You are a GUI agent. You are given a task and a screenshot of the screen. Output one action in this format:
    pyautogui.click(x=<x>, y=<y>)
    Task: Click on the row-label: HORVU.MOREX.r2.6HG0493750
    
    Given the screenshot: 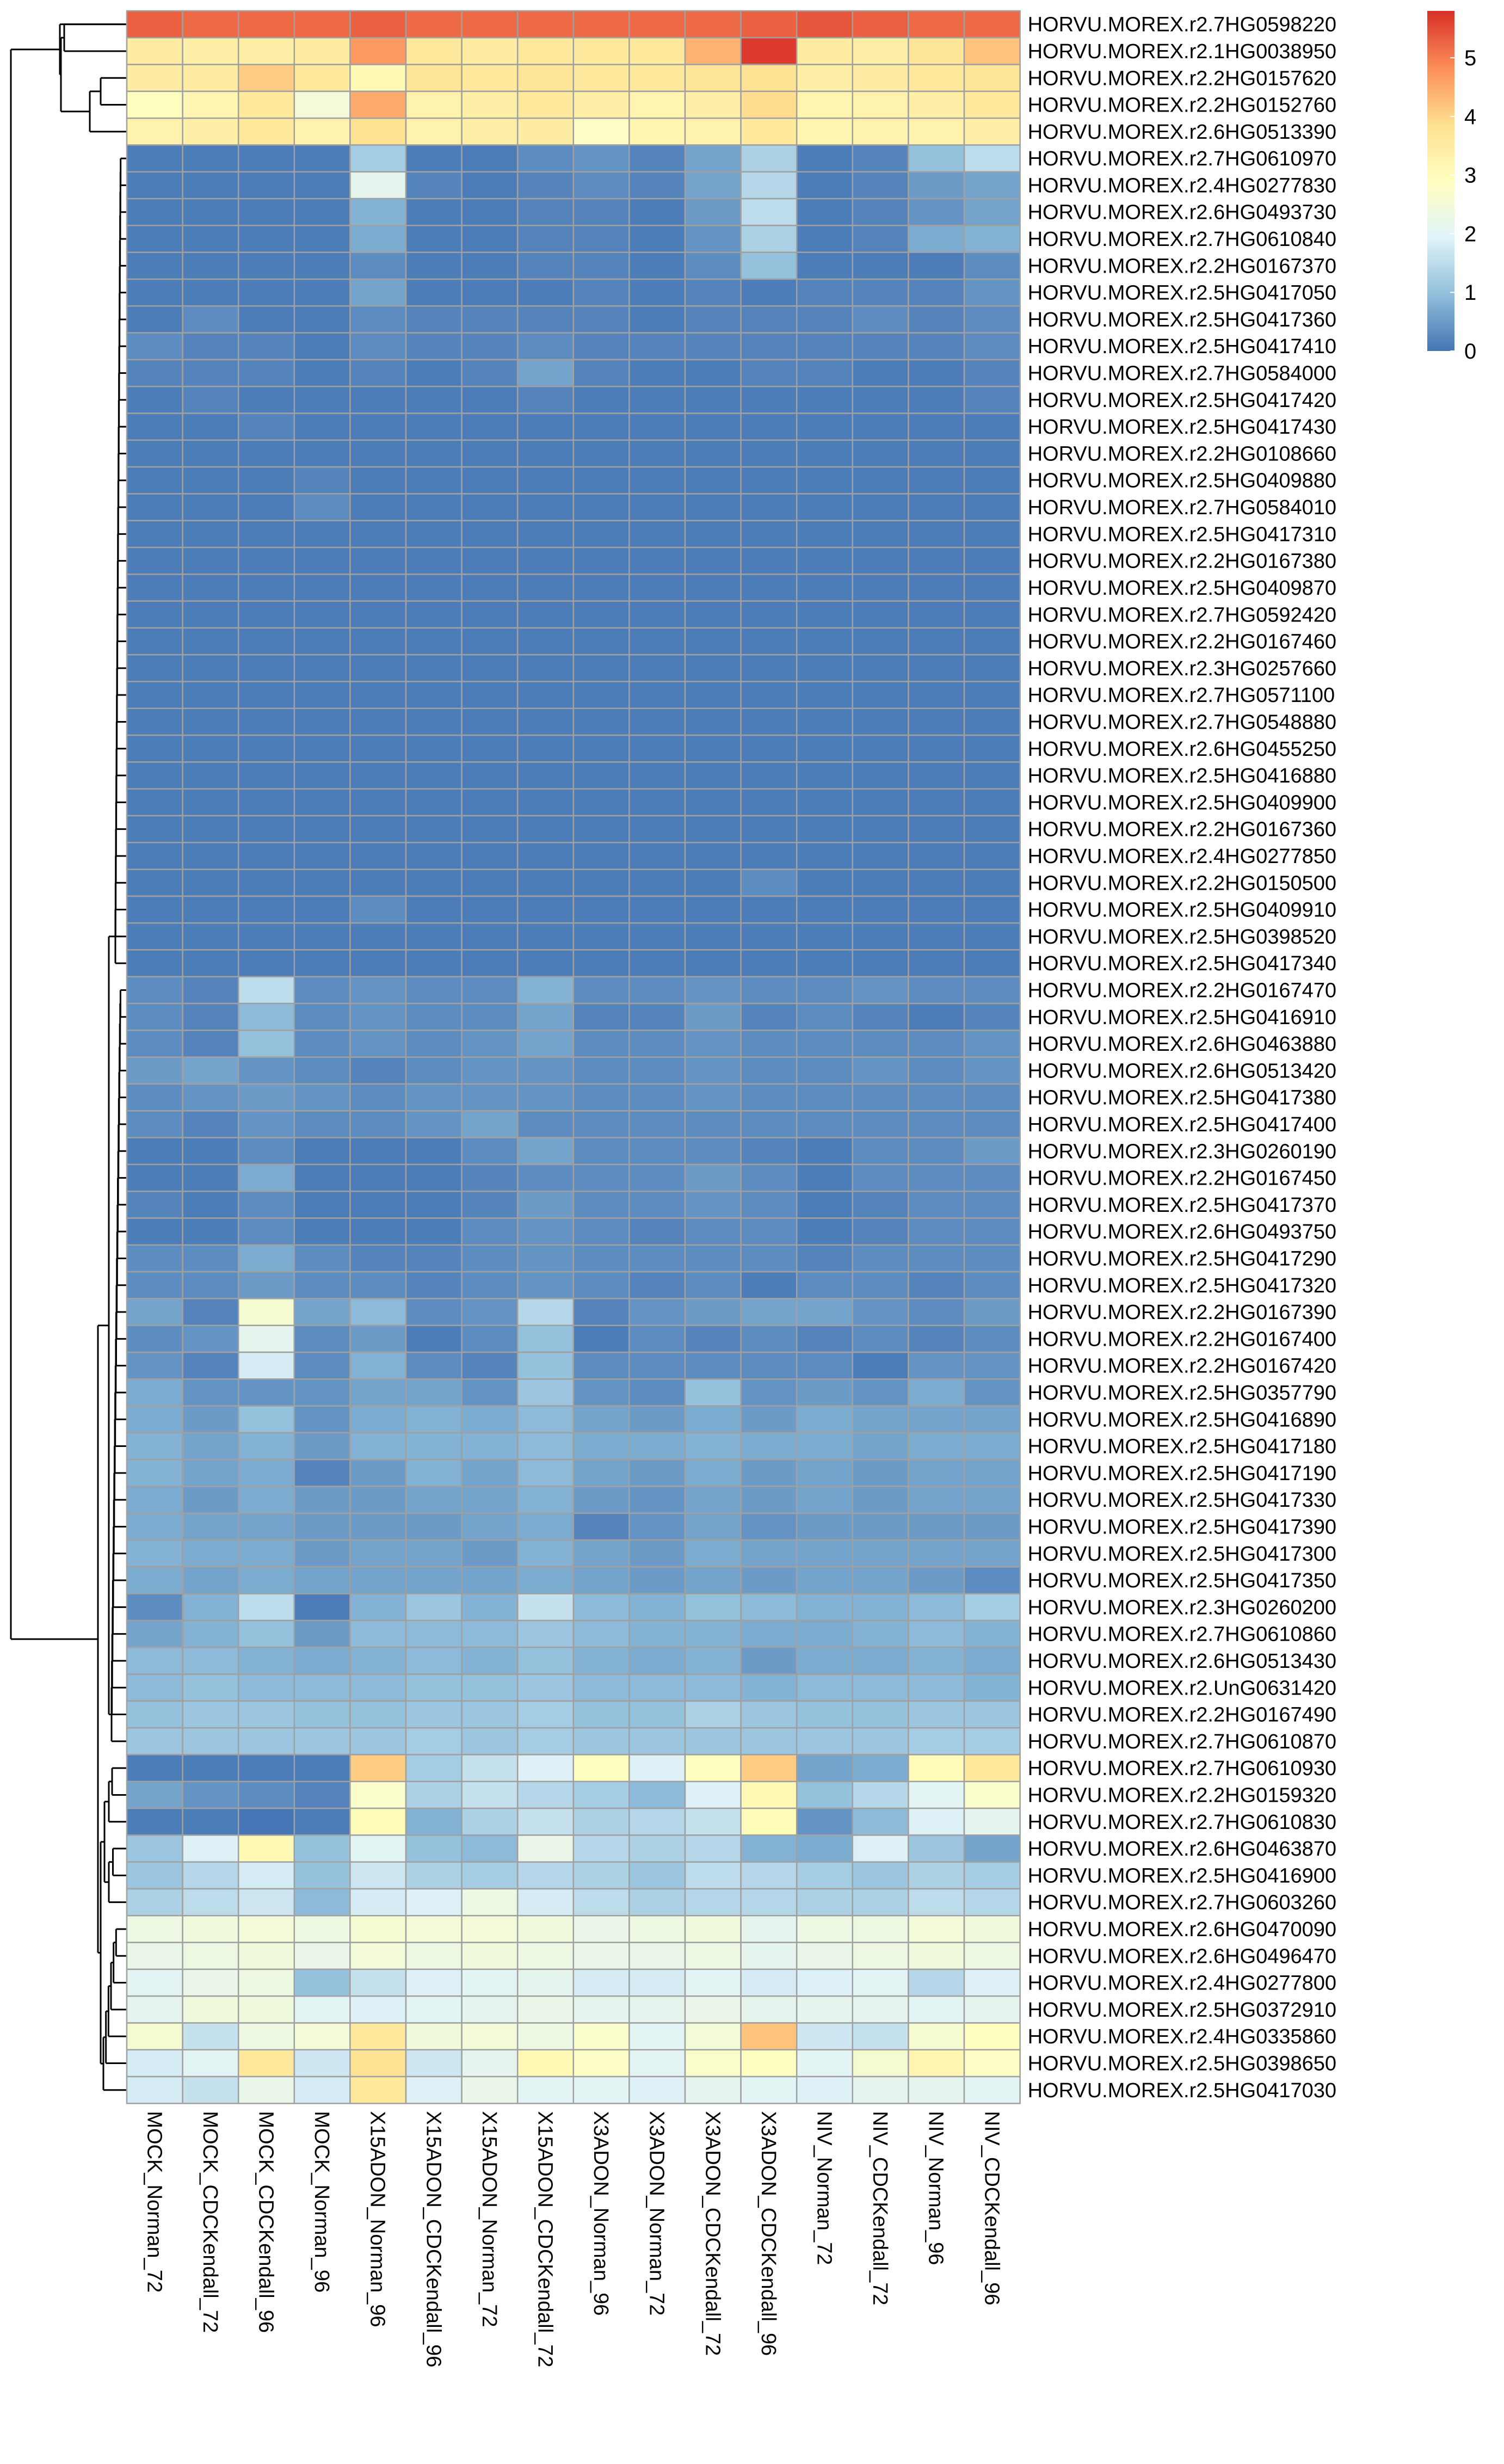 What is the action you would take?
    pyautogui.click(x=1182, y=1232)
    